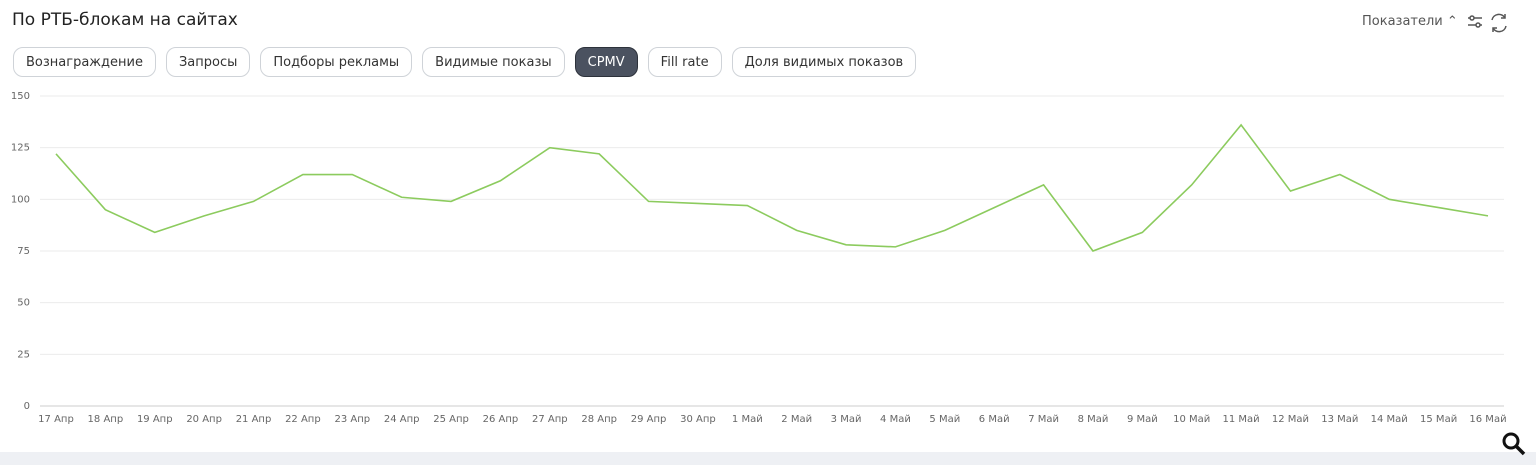 The image size is (1536, 465). What do you see at coordinates (895, 419) in the screenshot?
I see `x-tick-label: 4 Май` at bounding box center [895, 419].